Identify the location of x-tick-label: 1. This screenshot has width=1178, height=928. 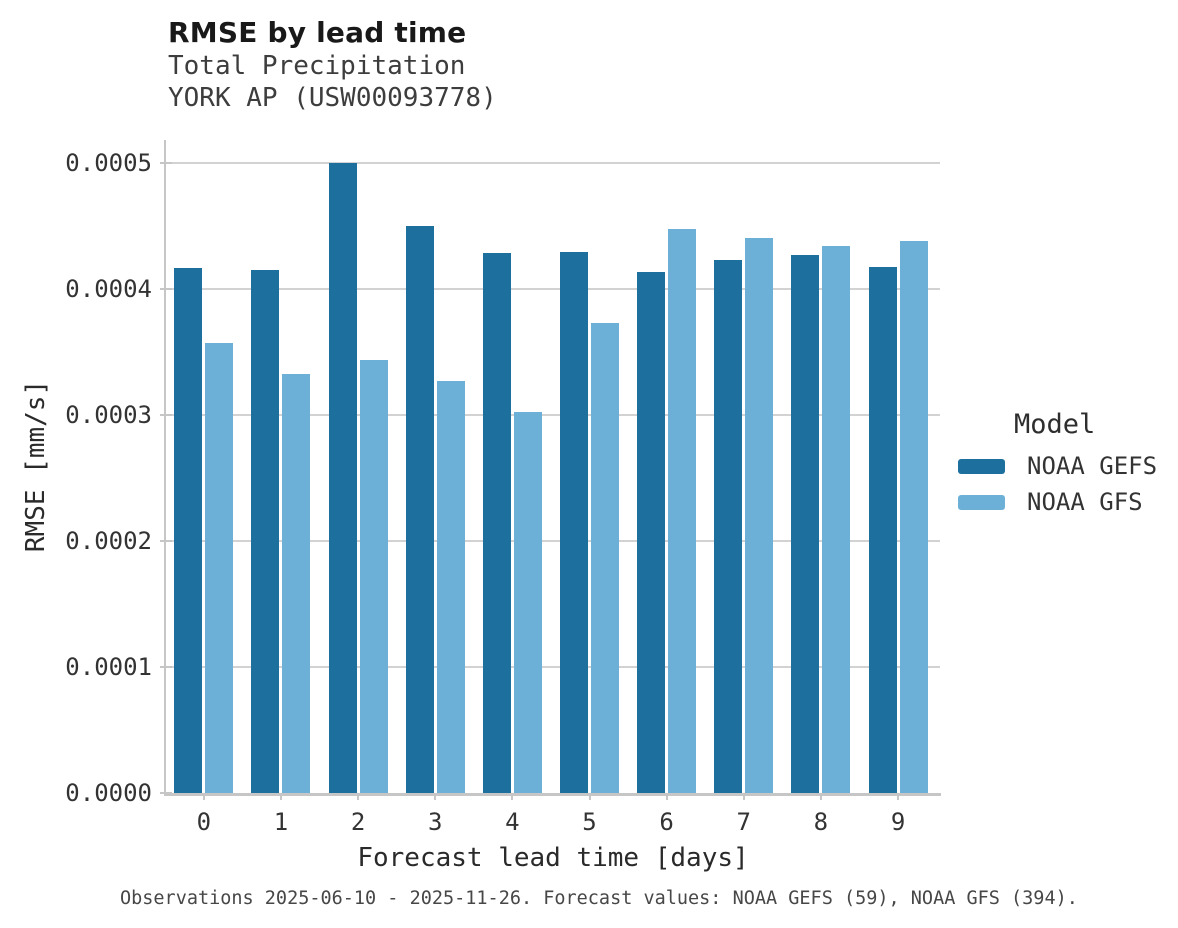
(281, 822).